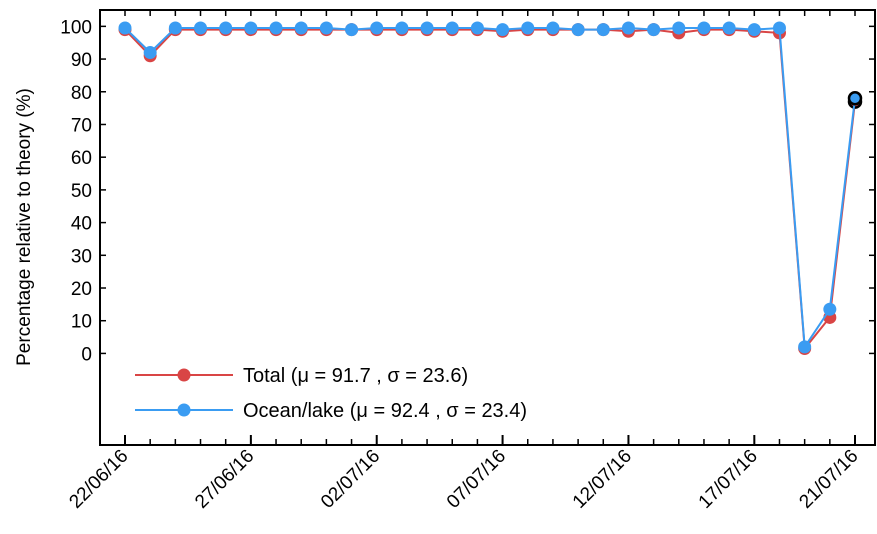 This screenshot has width=877, height=534. I want to click on x-tick-label: 27/06/16, so click(224, 479).